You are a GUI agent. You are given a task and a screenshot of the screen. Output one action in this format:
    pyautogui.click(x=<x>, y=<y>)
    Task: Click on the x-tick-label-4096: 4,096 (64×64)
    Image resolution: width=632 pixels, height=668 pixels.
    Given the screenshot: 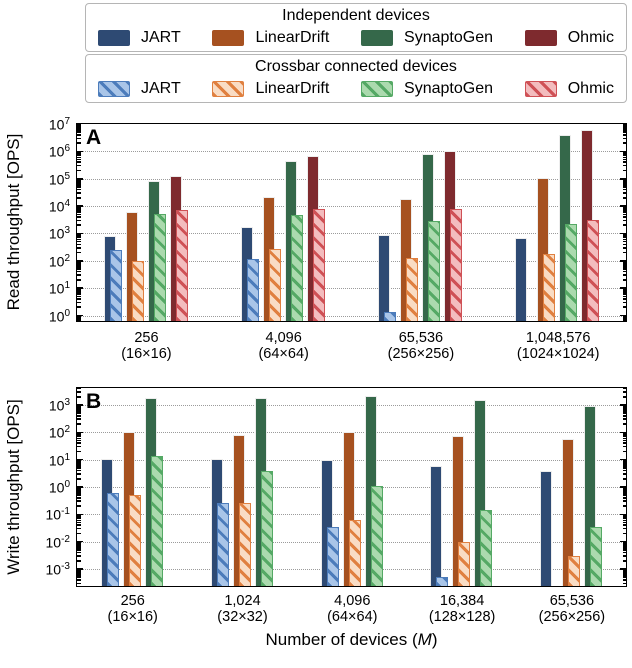 What is the action you would take?
    pyautogui.click(x=352, y=609)
    